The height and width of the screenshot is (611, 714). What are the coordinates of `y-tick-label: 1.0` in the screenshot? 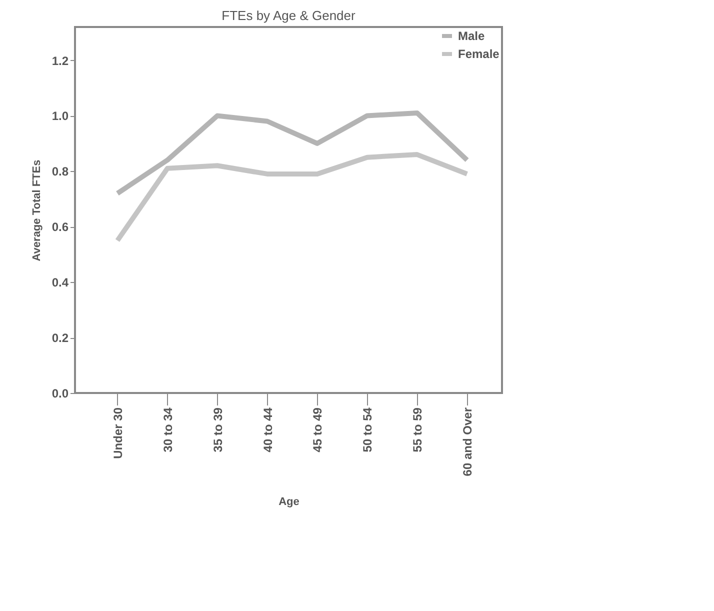 It's located at (60, 116).